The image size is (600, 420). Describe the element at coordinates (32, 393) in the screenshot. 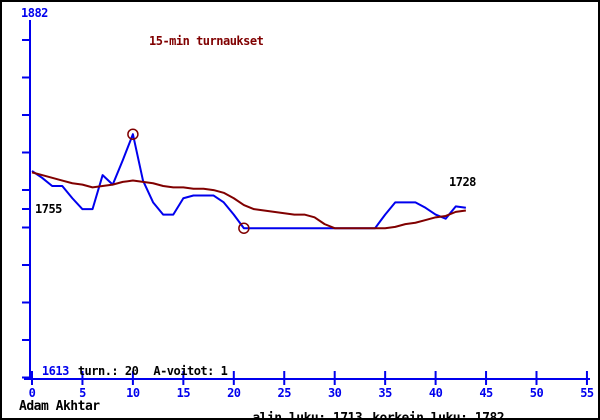

I see `x-tick-label: 0` at that location.